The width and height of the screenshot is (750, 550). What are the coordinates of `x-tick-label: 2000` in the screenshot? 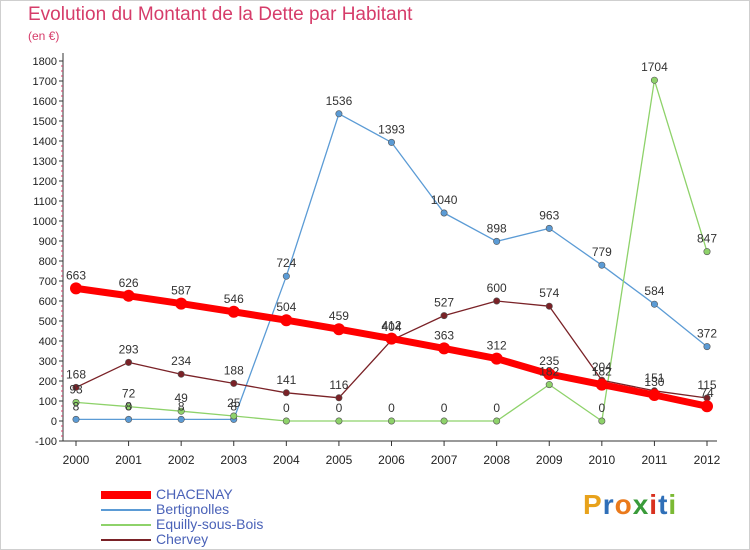 It's located at (76, 460).